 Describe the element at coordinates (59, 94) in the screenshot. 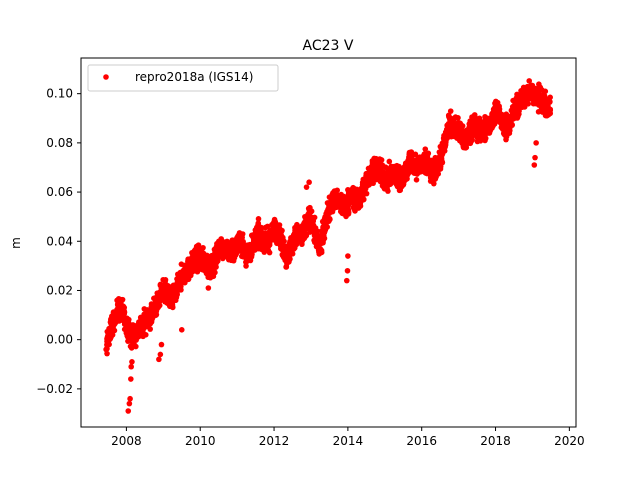

I see `y-tick-label: 0.10` at that location.